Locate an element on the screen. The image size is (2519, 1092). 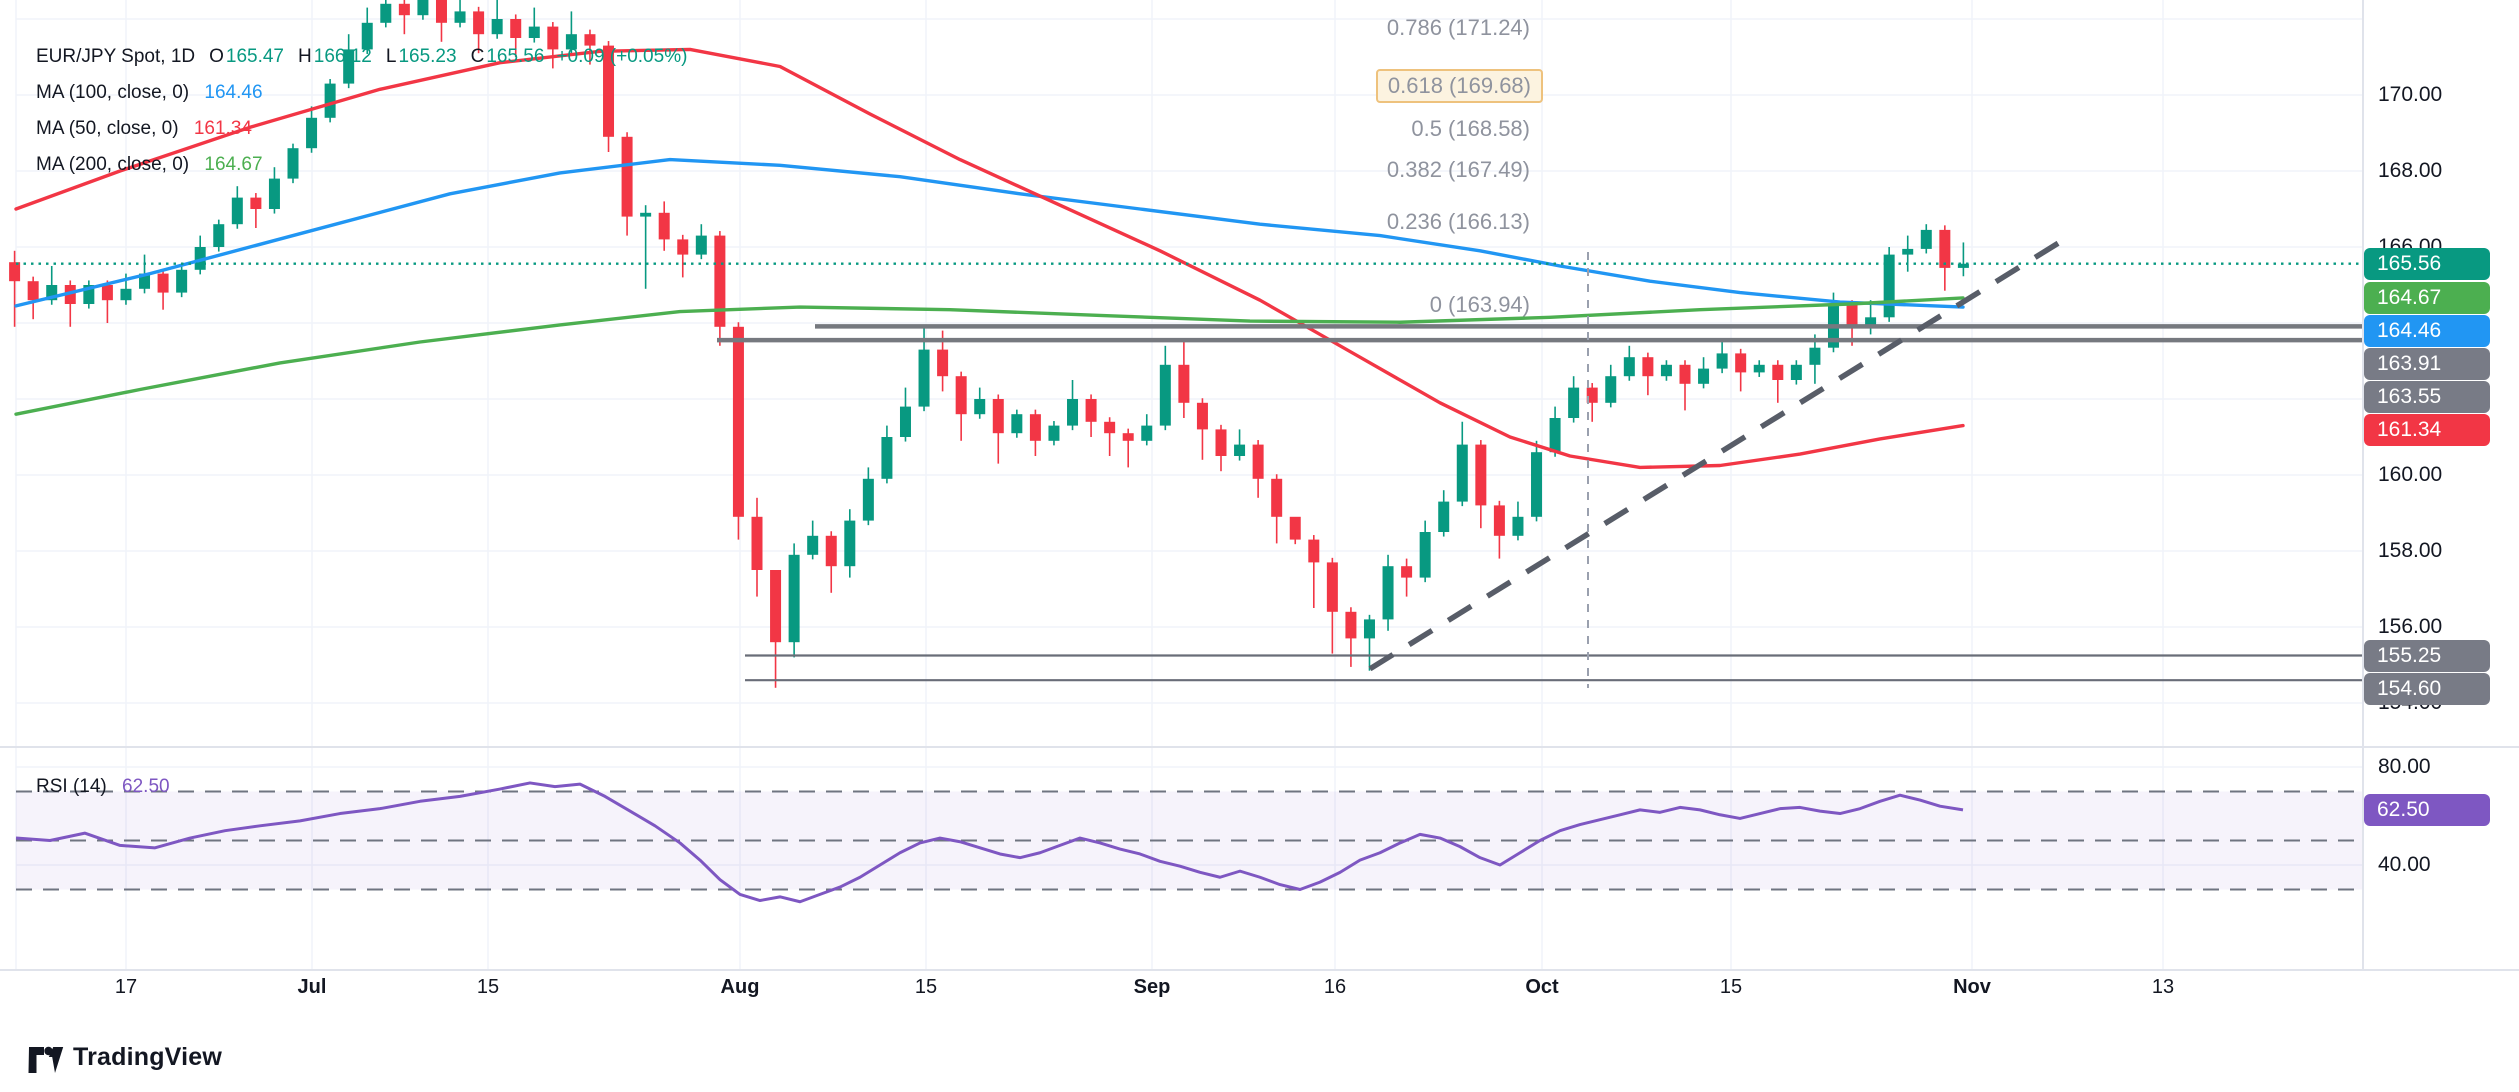
low-label: L is located at coordinates (391, 56).